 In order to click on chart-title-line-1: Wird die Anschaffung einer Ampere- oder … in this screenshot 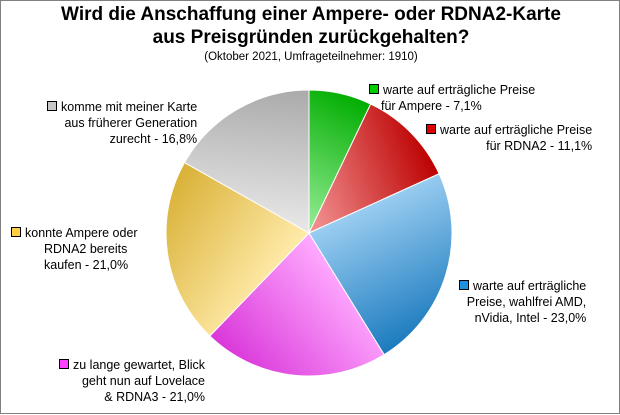, I will do `click(311, 14)`.